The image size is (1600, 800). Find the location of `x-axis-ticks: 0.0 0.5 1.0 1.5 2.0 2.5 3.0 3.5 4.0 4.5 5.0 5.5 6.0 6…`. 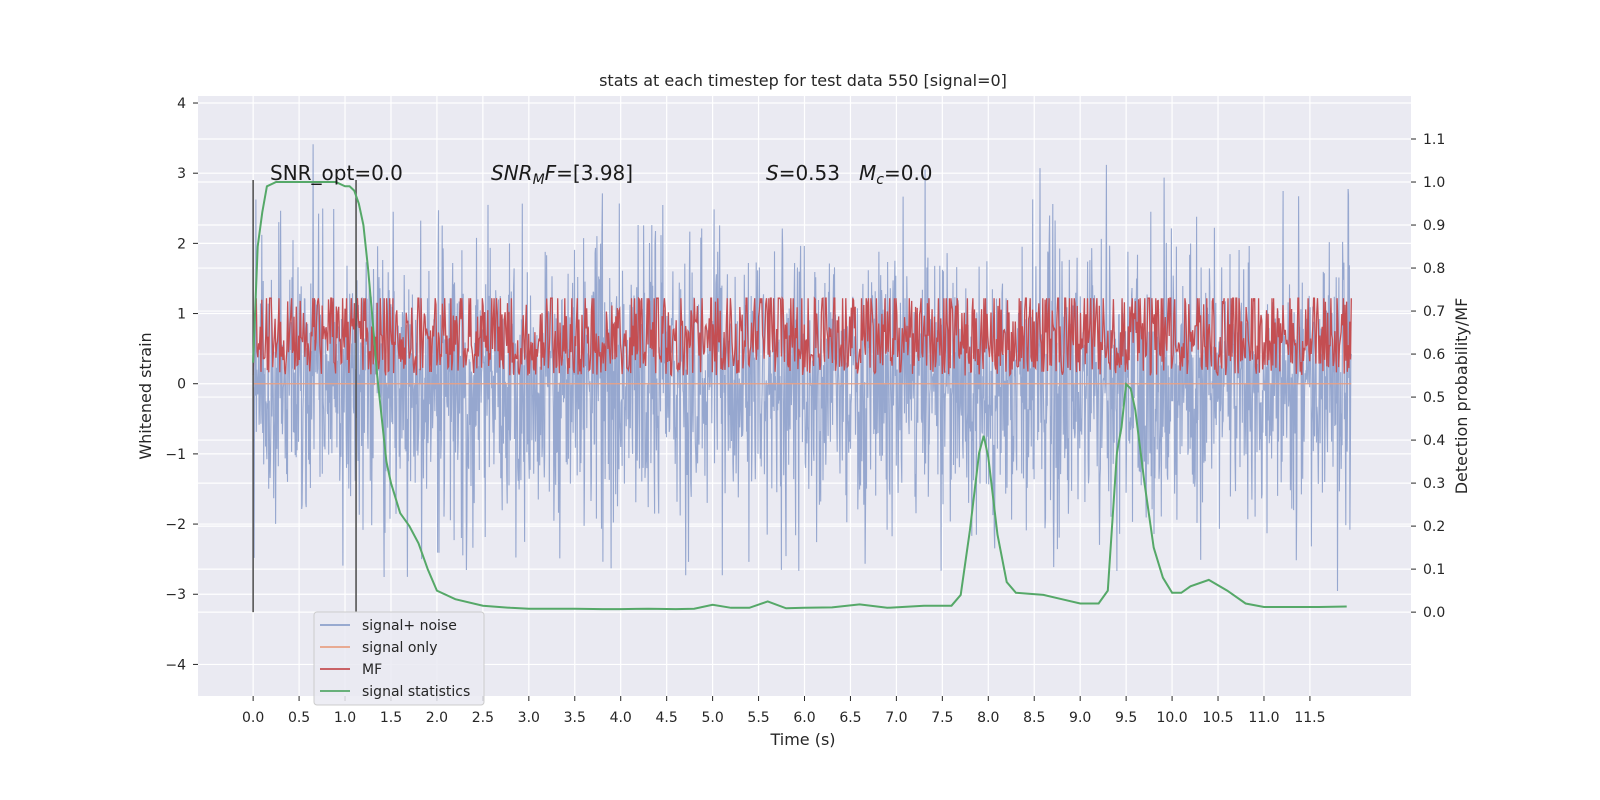

x-axis-ticks: 0.0 0.5 1.0 1.5 2.0 2.5 3.0 3.5 4.0 4.5 5.0 5.5 6.0 6… is located at coordinates (784, 711).